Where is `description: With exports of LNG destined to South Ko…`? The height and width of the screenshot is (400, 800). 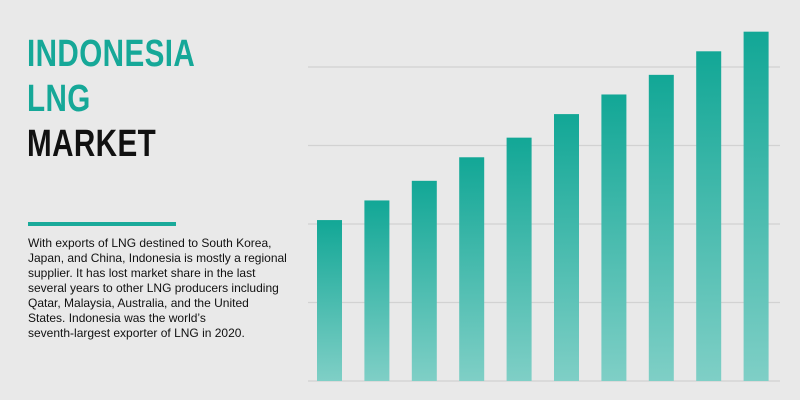
description: With exports of LNG destined to South Ko… is located at coordinates (157, 288).